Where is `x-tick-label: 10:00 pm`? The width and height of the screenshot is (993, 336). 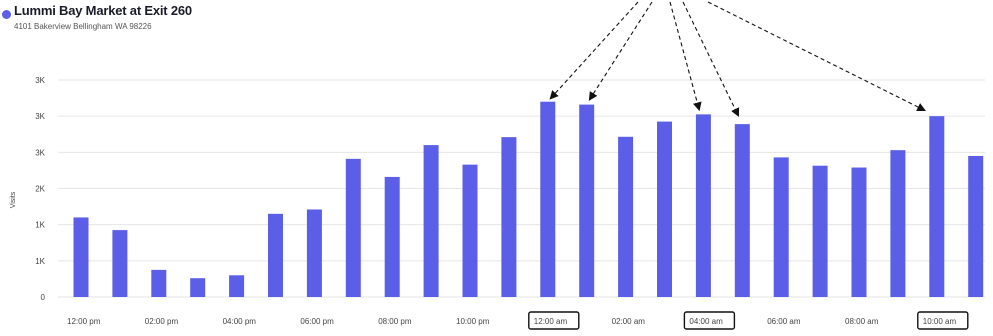
x-tick-label: 10:00 pm is located at coordinates (473, 321).